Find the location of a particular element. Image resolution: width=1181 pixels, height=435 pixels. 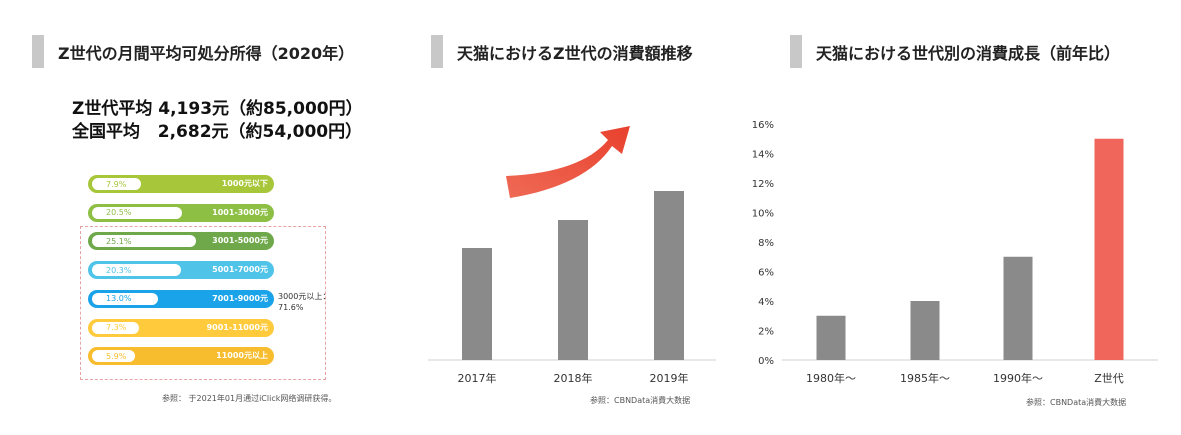

income-bar: 5.9% 11000元以上 is located at coordinates (181, 356).